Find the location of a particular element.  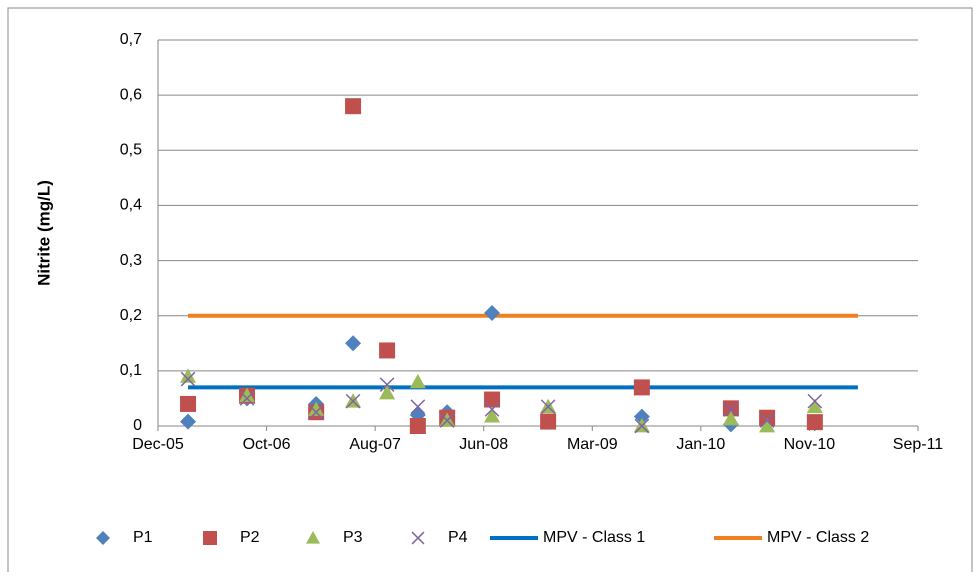

legend-label: P2 is located at coordinates (250, 537).